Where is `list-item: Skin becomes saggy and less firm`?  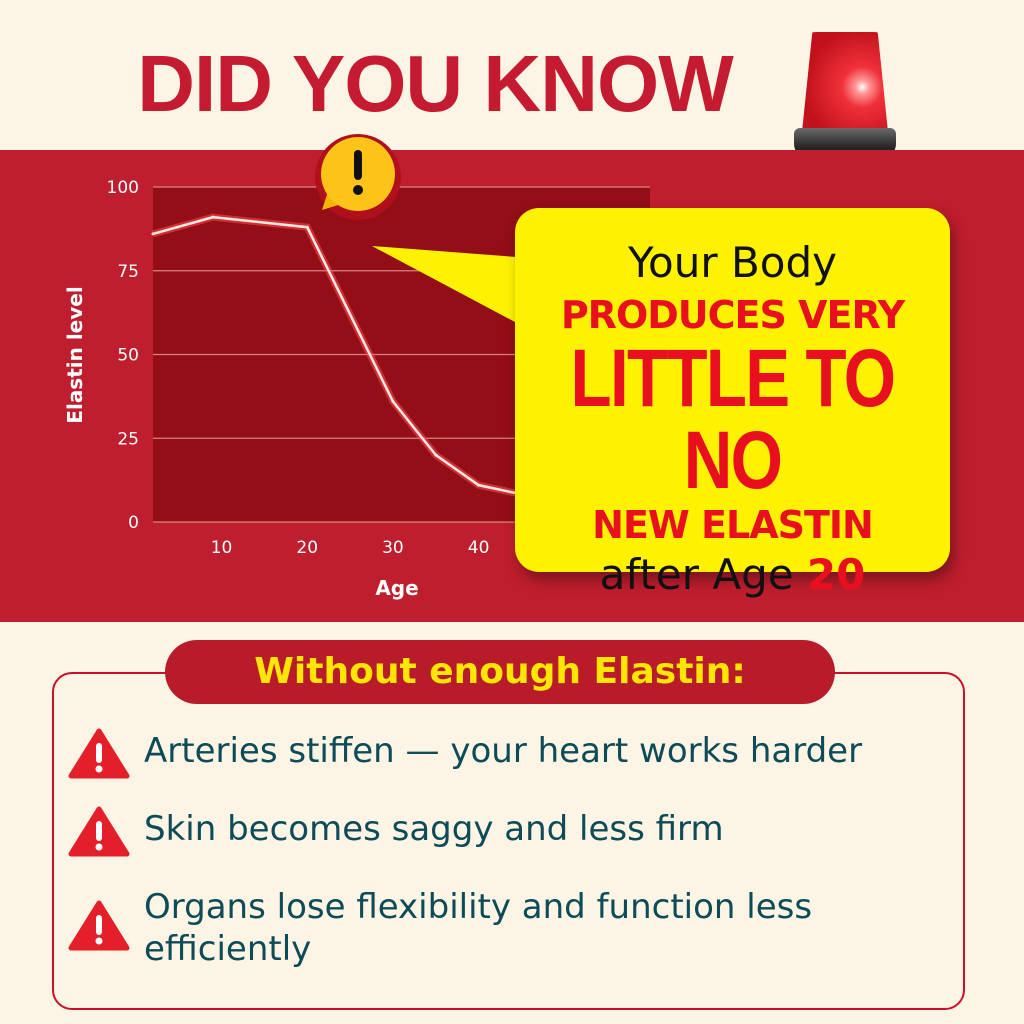 list-item: Skin becomes saggy and less firm is located at coordinates (506, 832).